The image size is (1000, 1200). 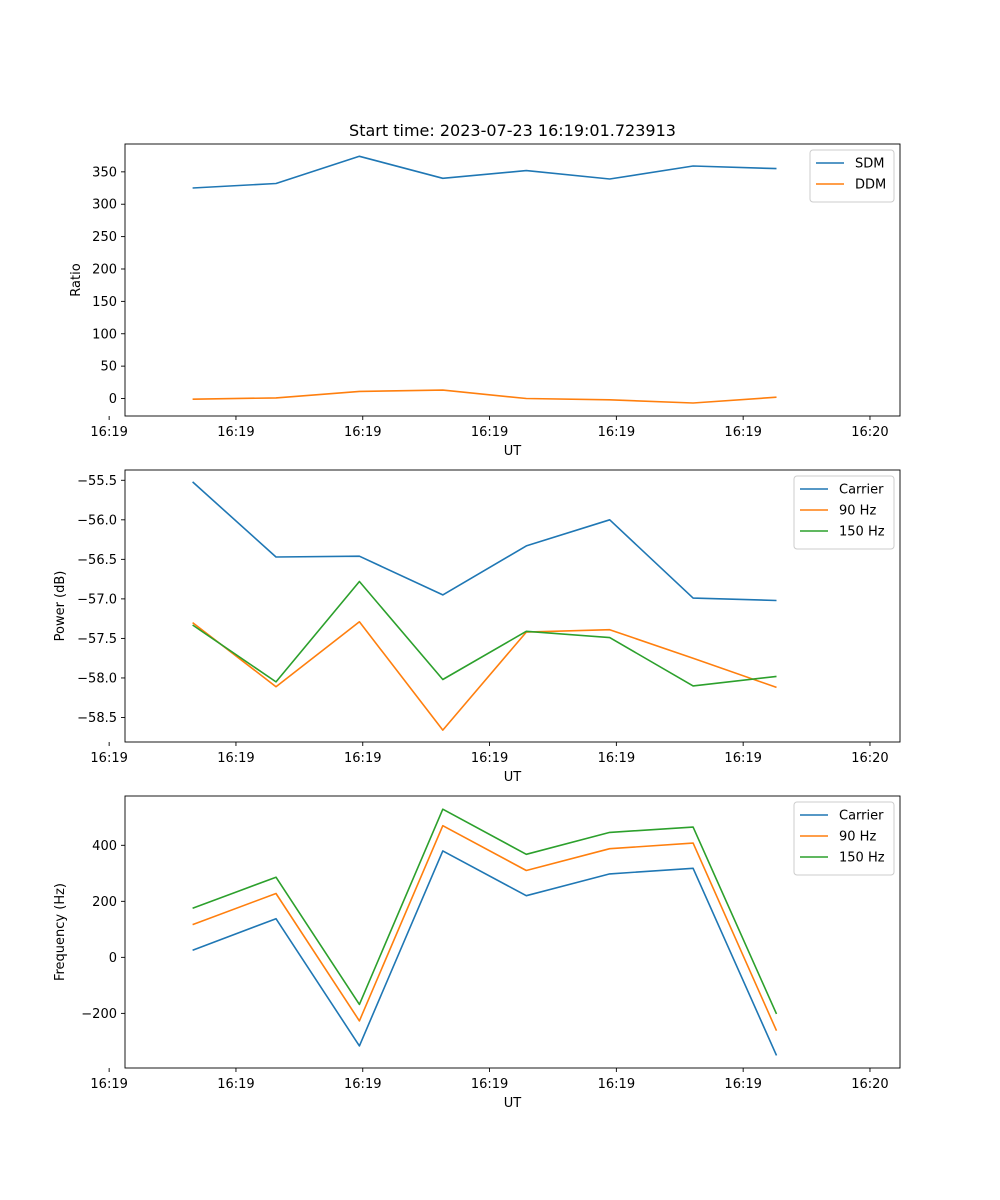 What do you see at coordinates (97, 678) in the screenshot?
I see `power-y-tick-label: −58.0` at bounding box center [97, 678].